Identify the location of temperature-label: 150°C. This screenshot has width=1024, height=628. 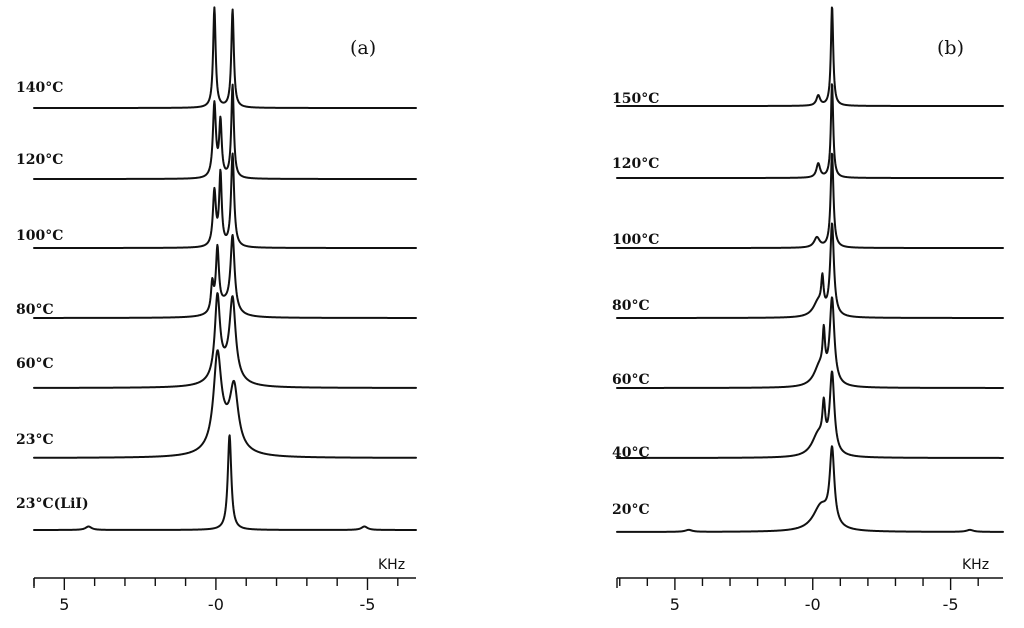
(635, 99).